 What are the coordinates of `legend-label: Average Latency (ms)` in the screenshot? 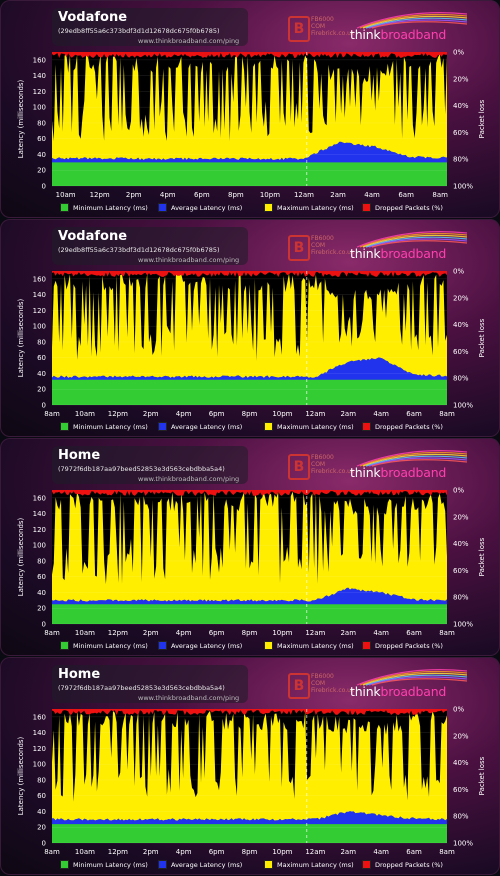 It's located at (207, 864).